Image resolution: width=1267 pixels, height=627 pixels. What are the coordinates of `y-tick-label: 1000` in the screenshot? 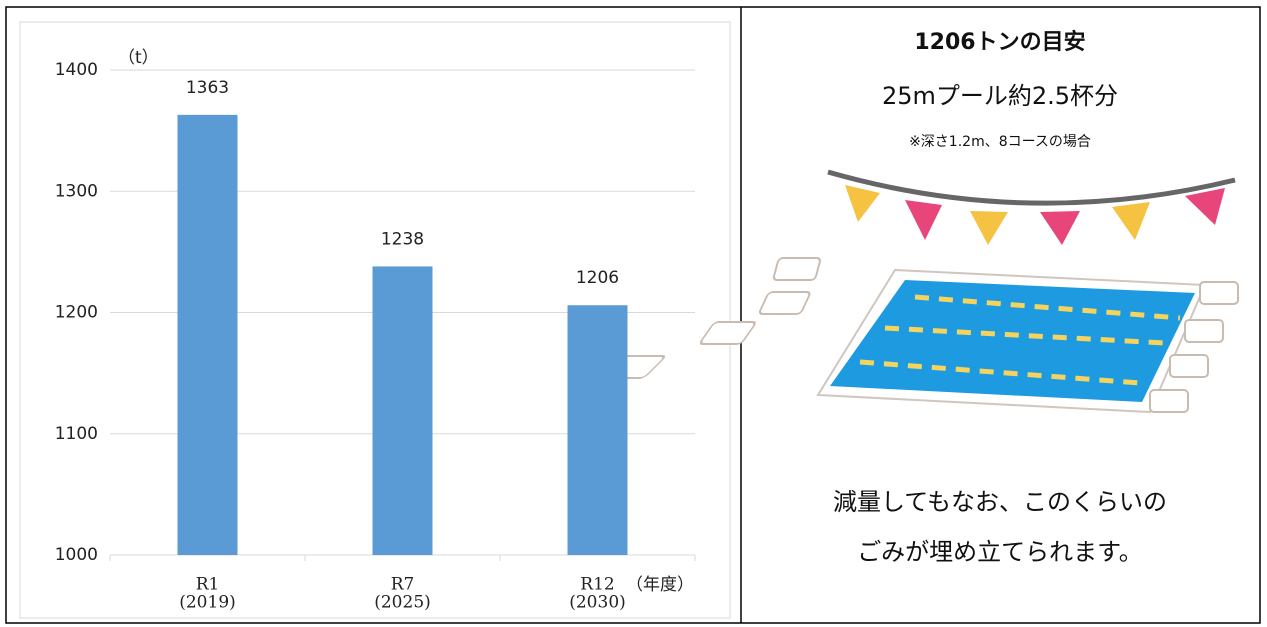 It's located at (76, 555).